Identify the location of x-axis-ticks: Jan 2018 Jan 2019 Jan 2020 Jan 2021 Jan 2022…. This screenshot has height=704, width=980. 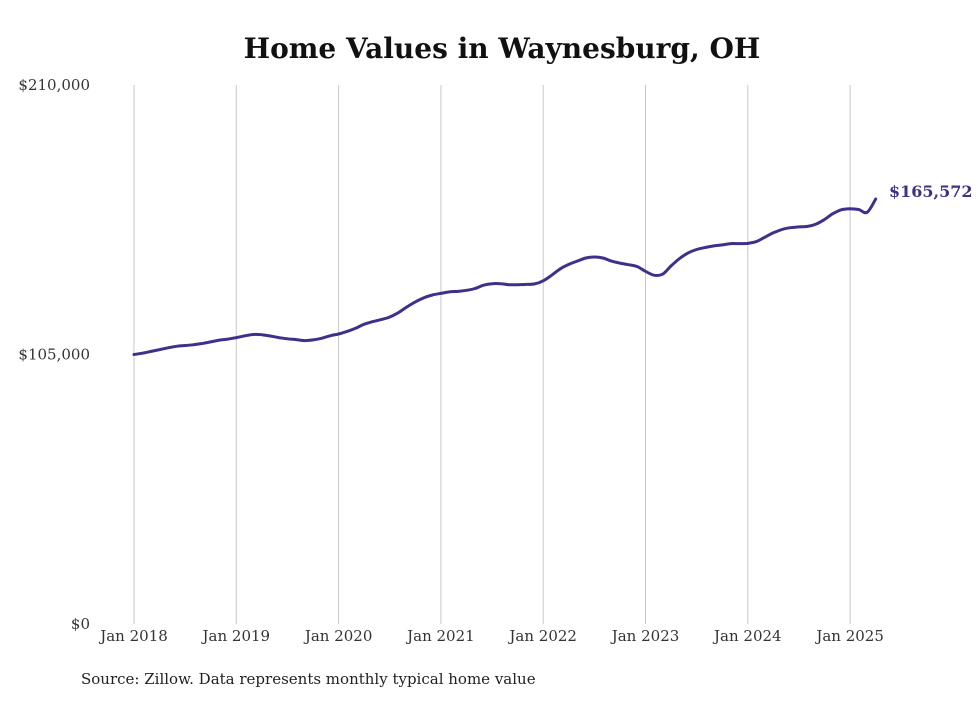
(491, 636).